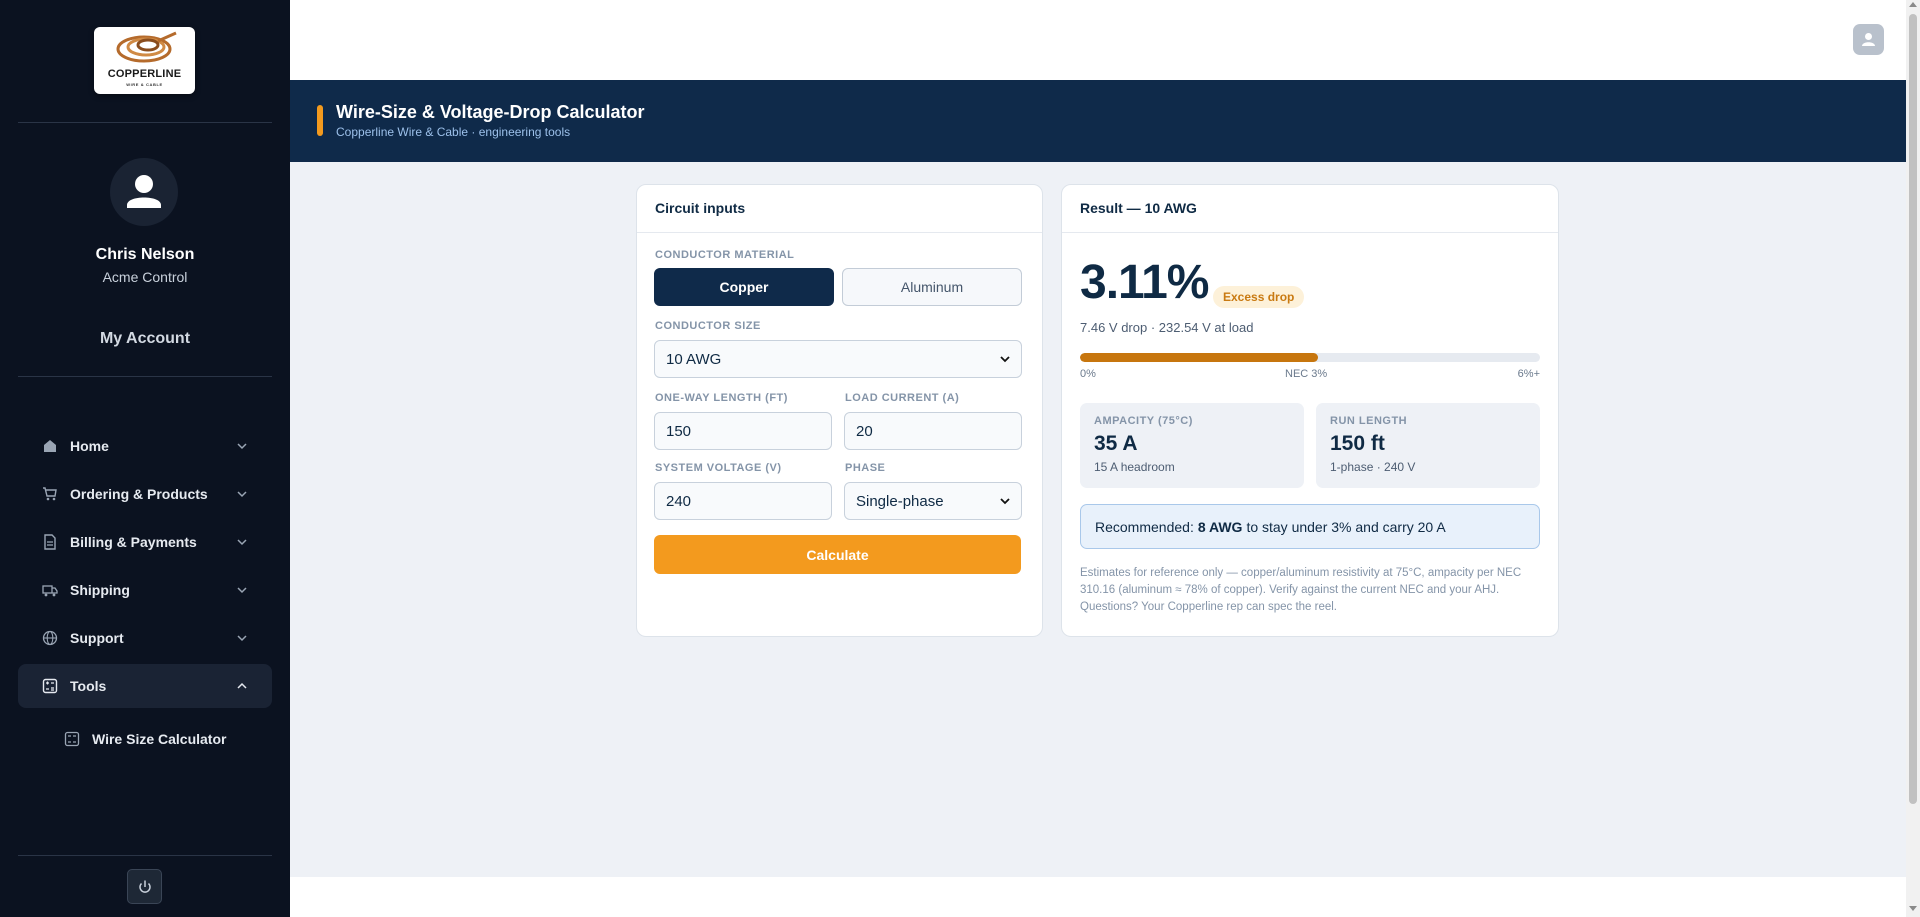 This screenshot has height=917, width=1920. I want to click on voltage-label: SYSTEM VOLTAGE (V), so click(718, 468).